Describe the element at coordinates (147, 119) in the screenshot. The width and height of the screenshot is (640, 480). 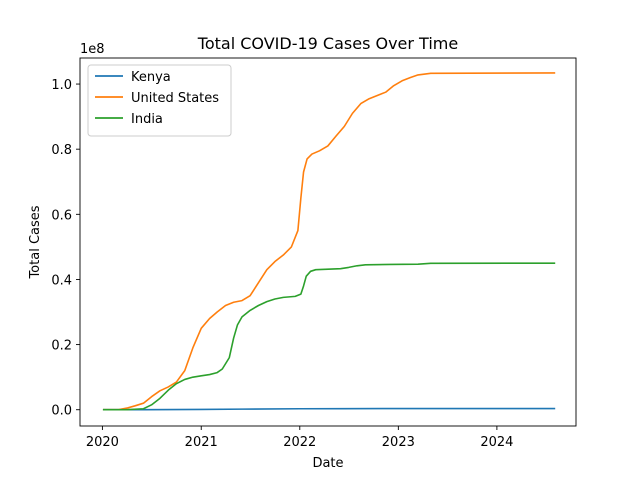
I see `legend-label-india: India` at that location.